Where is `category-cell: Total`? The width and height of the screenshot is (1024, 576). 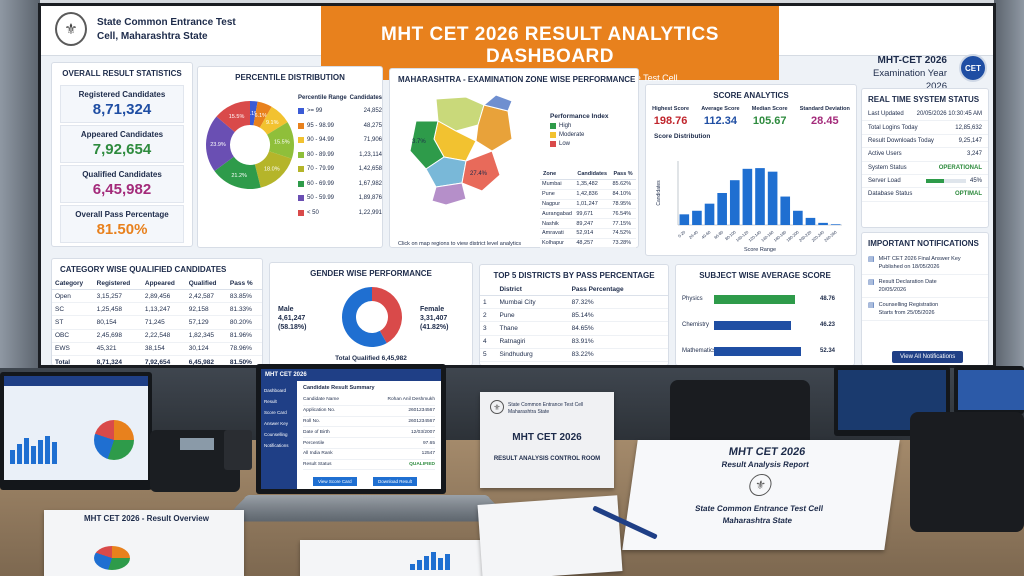 category-cell: Total is located at coordinates (73, 360).